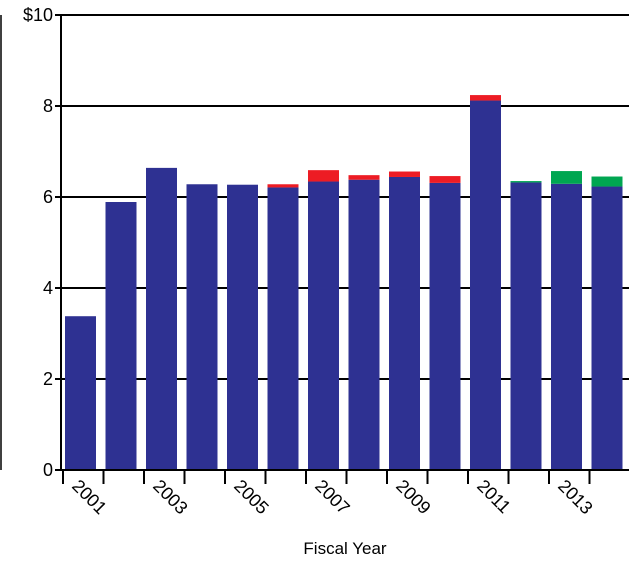  I want to click on y-tick-label: 6, so click(48, 197).